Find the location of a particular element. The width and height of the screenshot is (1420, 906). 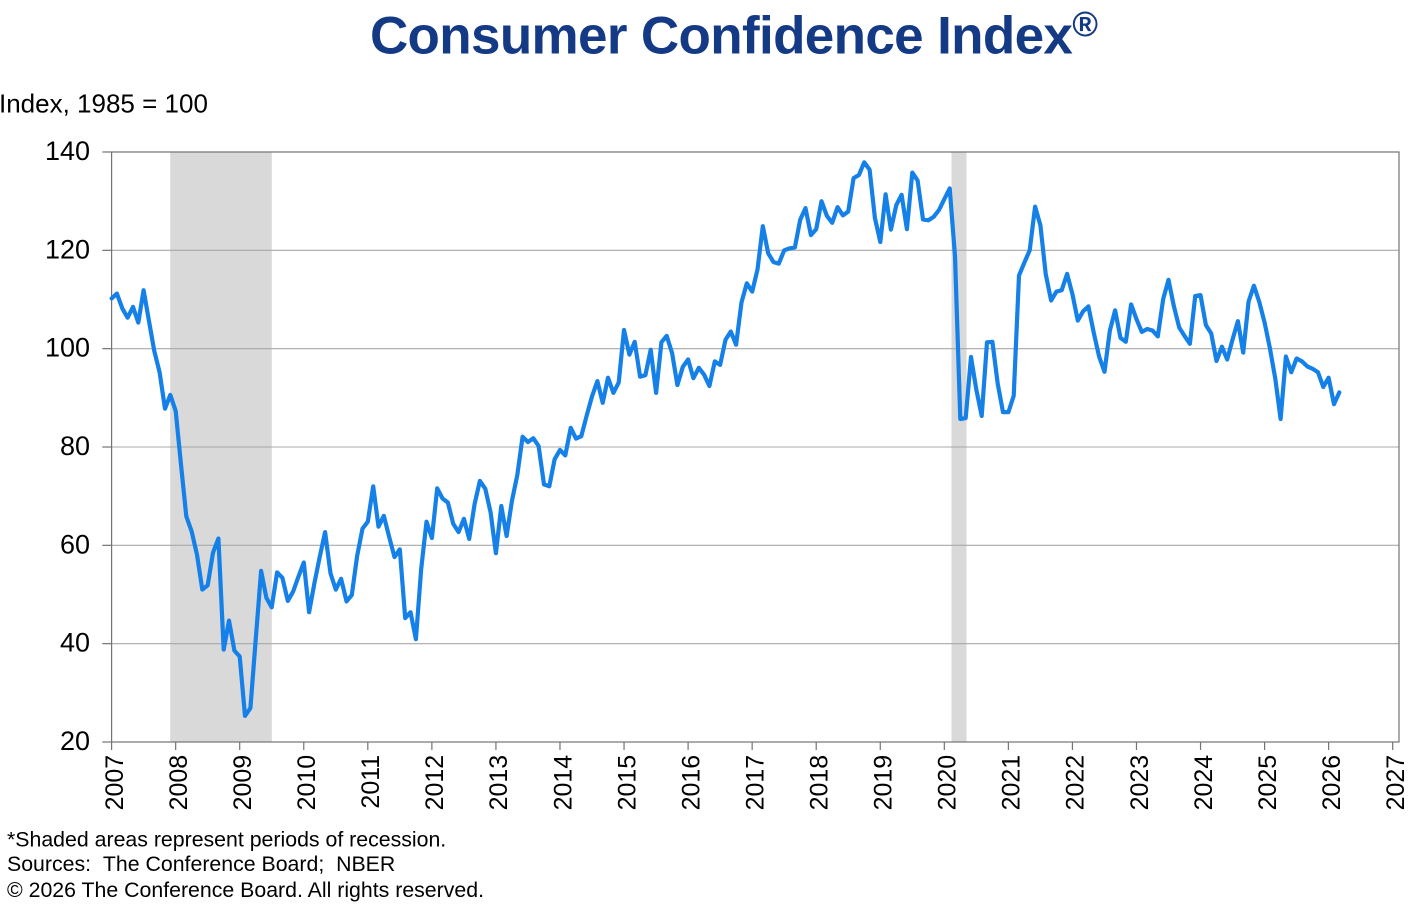

svg-text: 2015 is located at coordinates (627, 783).